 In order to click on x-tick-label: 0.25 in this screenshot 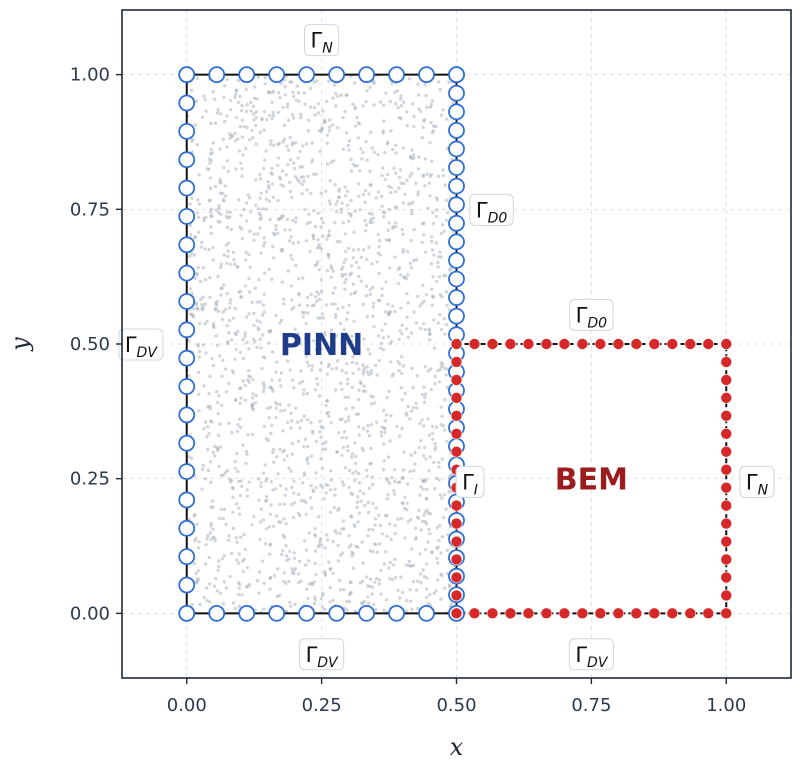, I will do `click(322, 705)`.